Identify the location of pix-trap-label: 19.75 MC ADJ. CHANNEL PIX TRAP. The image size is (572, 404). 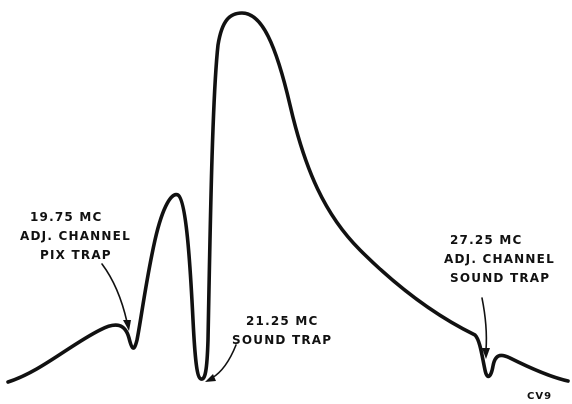
(75, 236).